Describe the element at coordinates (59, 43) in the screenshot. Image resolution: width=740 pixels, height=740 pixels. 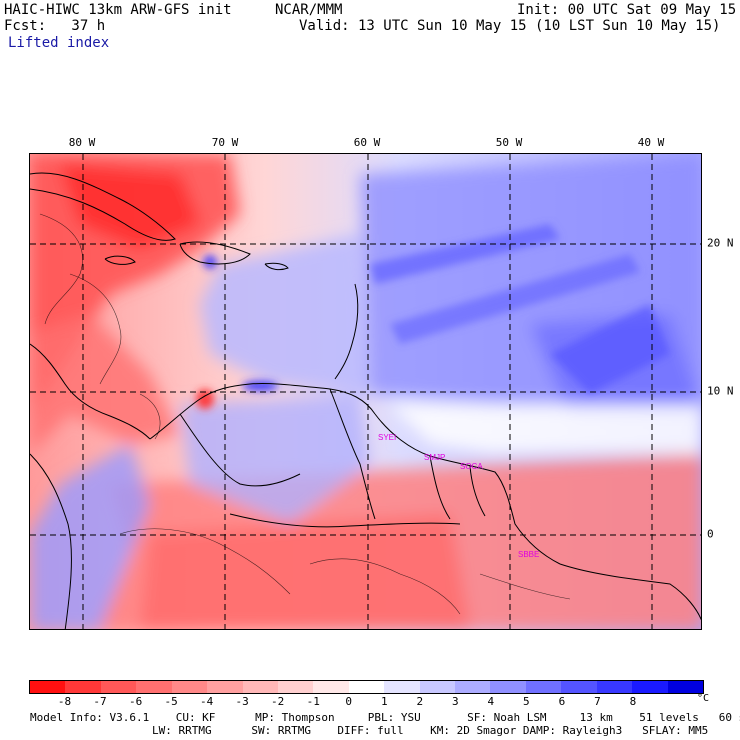
I see `field-name: Lifted index` at that location.